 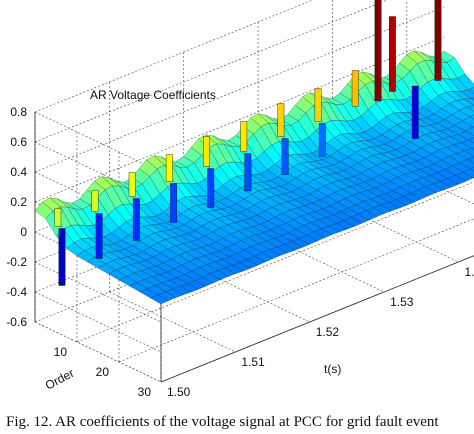 What do you see at coordinates (18, 112) in the screenshot?
I see `z-tick-label: 0.8` at bounding box center [18, 112].